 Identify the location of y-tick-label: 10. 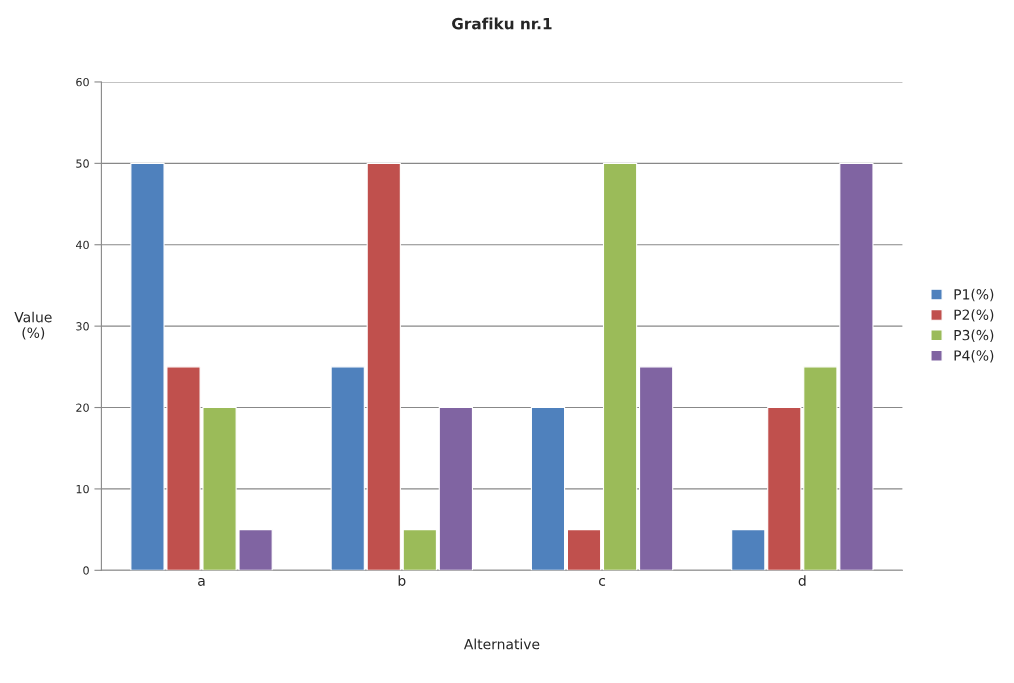
(82, 489).